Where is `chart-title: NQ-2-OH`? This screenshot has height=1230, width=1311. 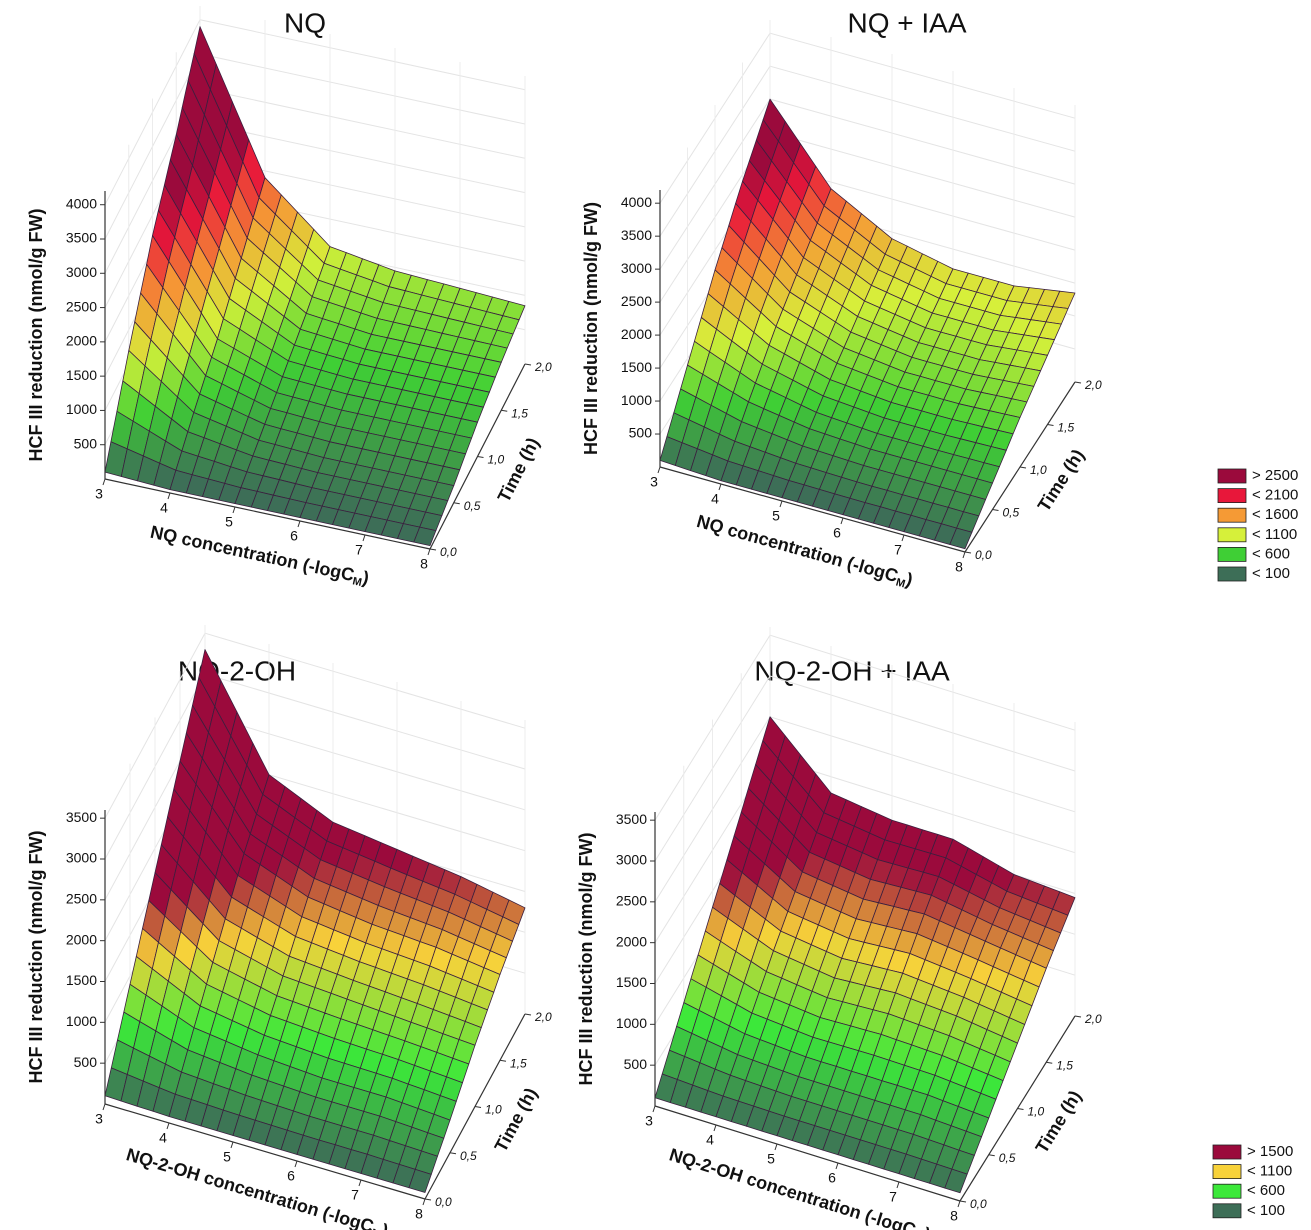 chart-title: NQ-2-OH is located at coordinates (237, 670).